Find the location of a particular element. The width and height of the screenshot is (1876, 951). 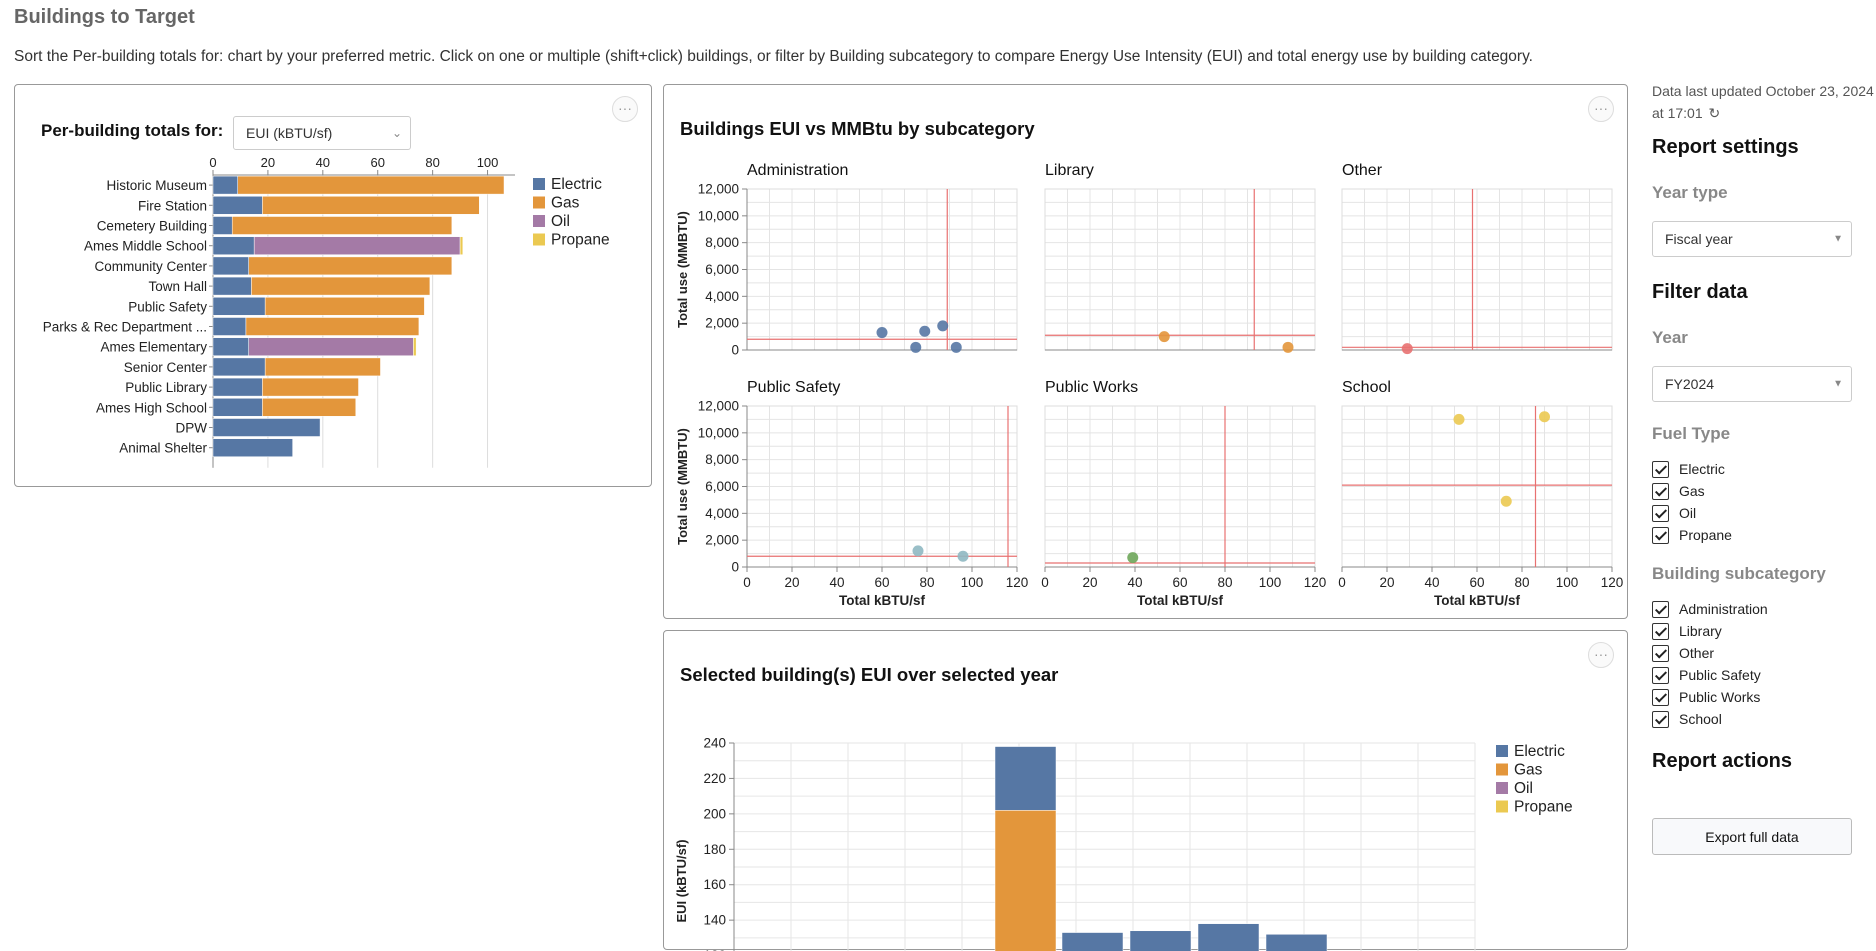

category-label: Community Center is located at coordinates (150, 266).